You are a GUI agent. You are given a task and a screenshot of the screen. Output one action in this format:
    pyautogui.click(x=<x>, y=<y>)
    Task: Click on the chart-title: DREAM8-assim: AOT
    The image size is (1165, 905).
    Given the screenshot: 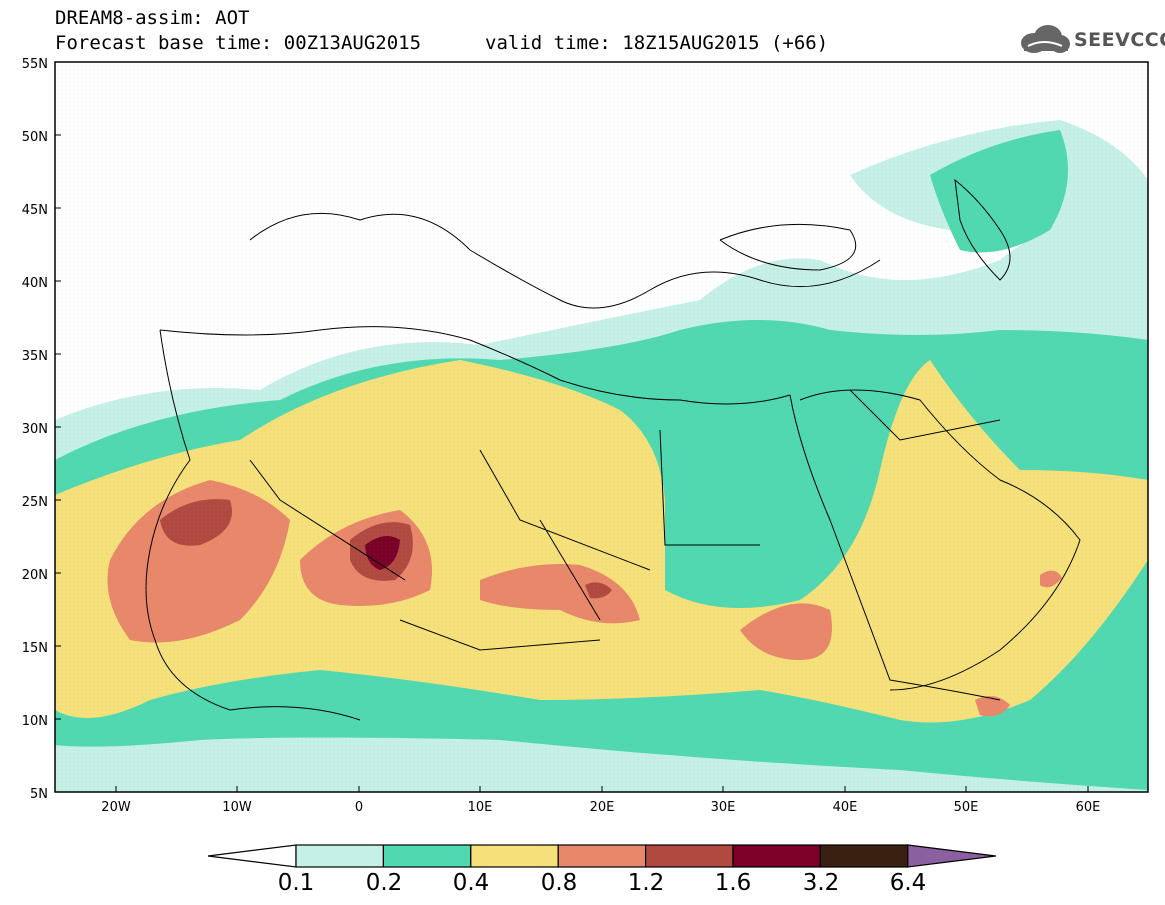 What is the action you would take?
    pyautogui.click(x=152, y=18)
    